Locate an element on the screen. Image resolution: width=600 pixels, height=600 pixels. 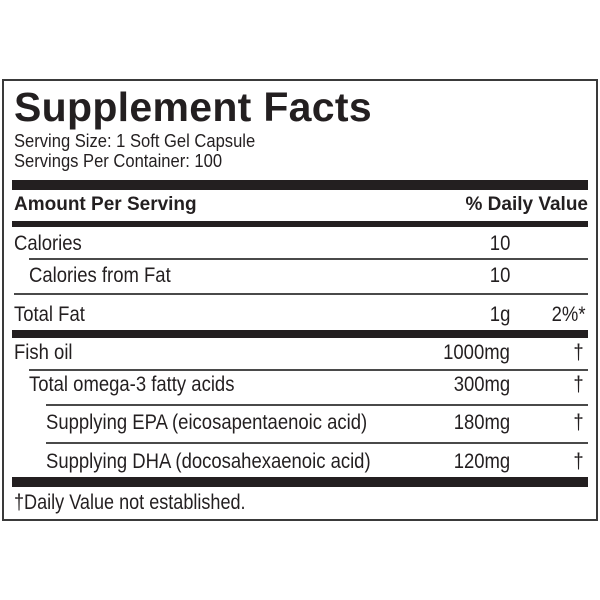
nutrient-name: Calories from Fat is located at coordinates (100, 275).